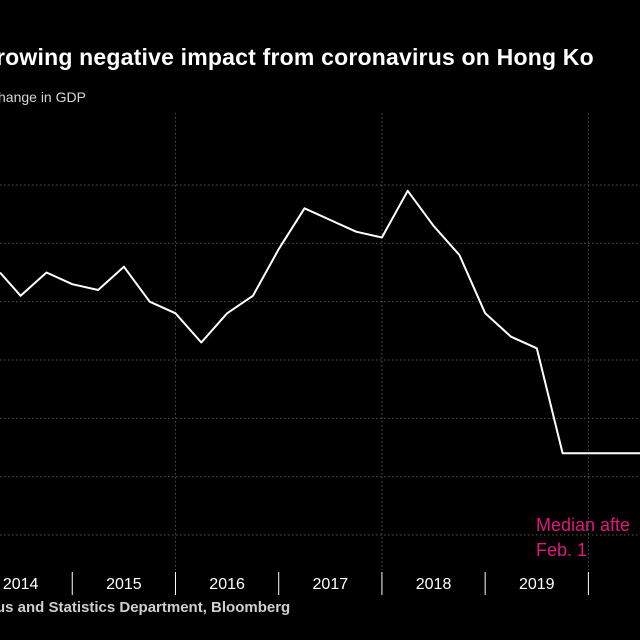  I want to click on annotation-line-1: Median afte, so click(583, 525).